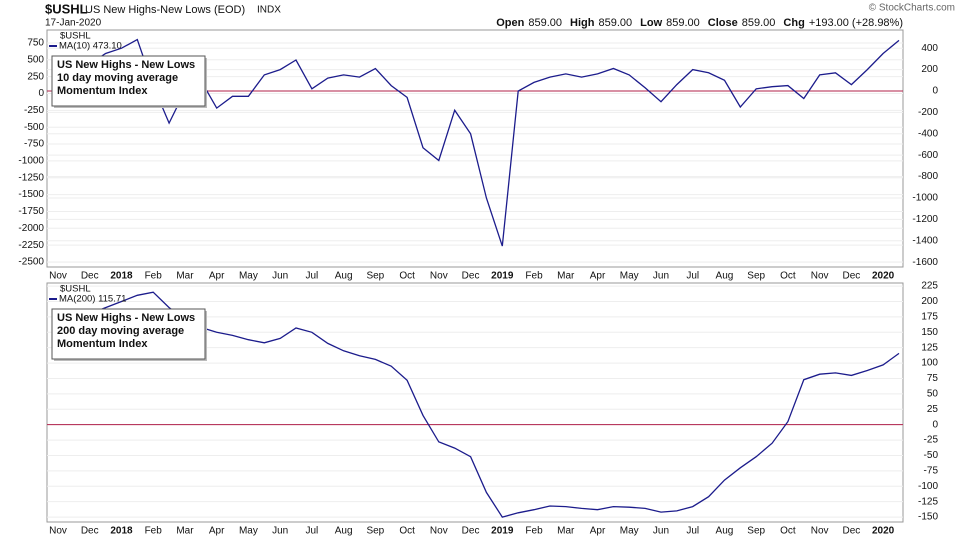 This screenshot has width=960, height=540. Describe the element at coordinates (925, 219) in the screenshot. I see `y2-tick-label: -1200` at that location.